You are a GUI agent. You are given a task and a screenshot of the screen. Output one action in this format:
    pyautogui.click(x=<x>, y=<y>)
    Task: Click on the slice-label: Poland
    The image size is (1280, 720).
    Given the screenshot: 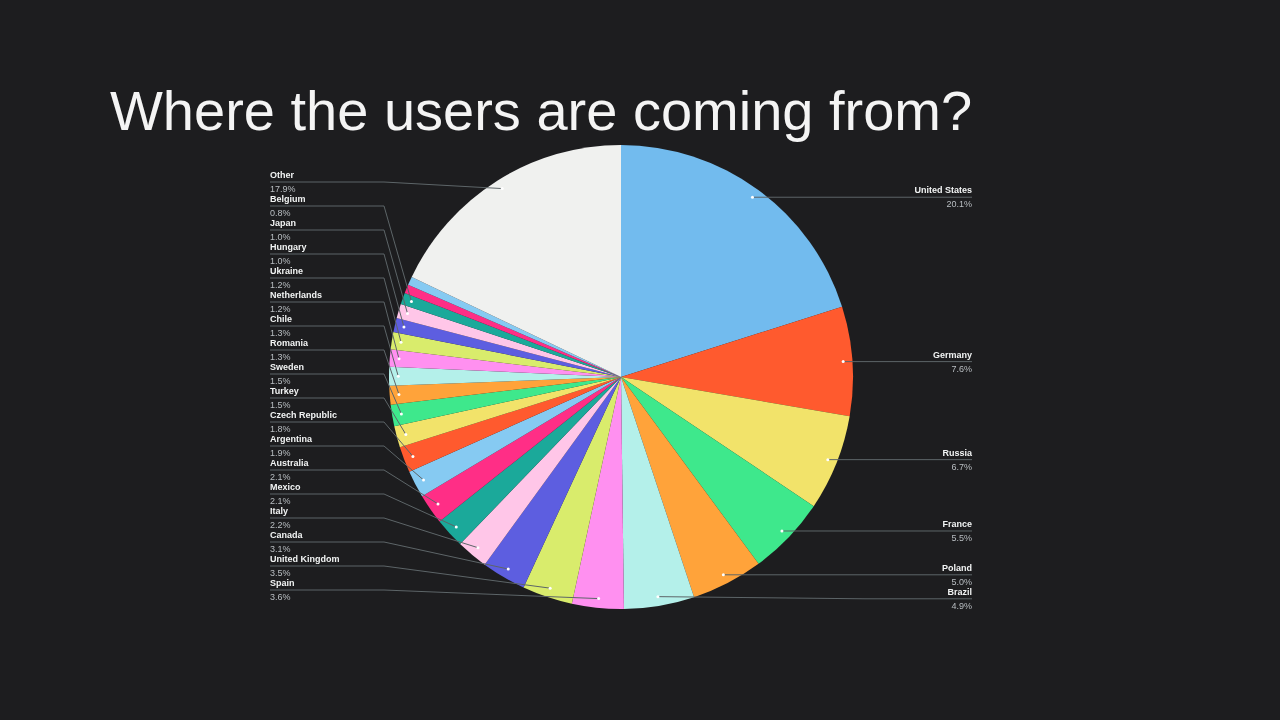 What is the action you would take?
    pyautogui.click(x=956, y=567)
    